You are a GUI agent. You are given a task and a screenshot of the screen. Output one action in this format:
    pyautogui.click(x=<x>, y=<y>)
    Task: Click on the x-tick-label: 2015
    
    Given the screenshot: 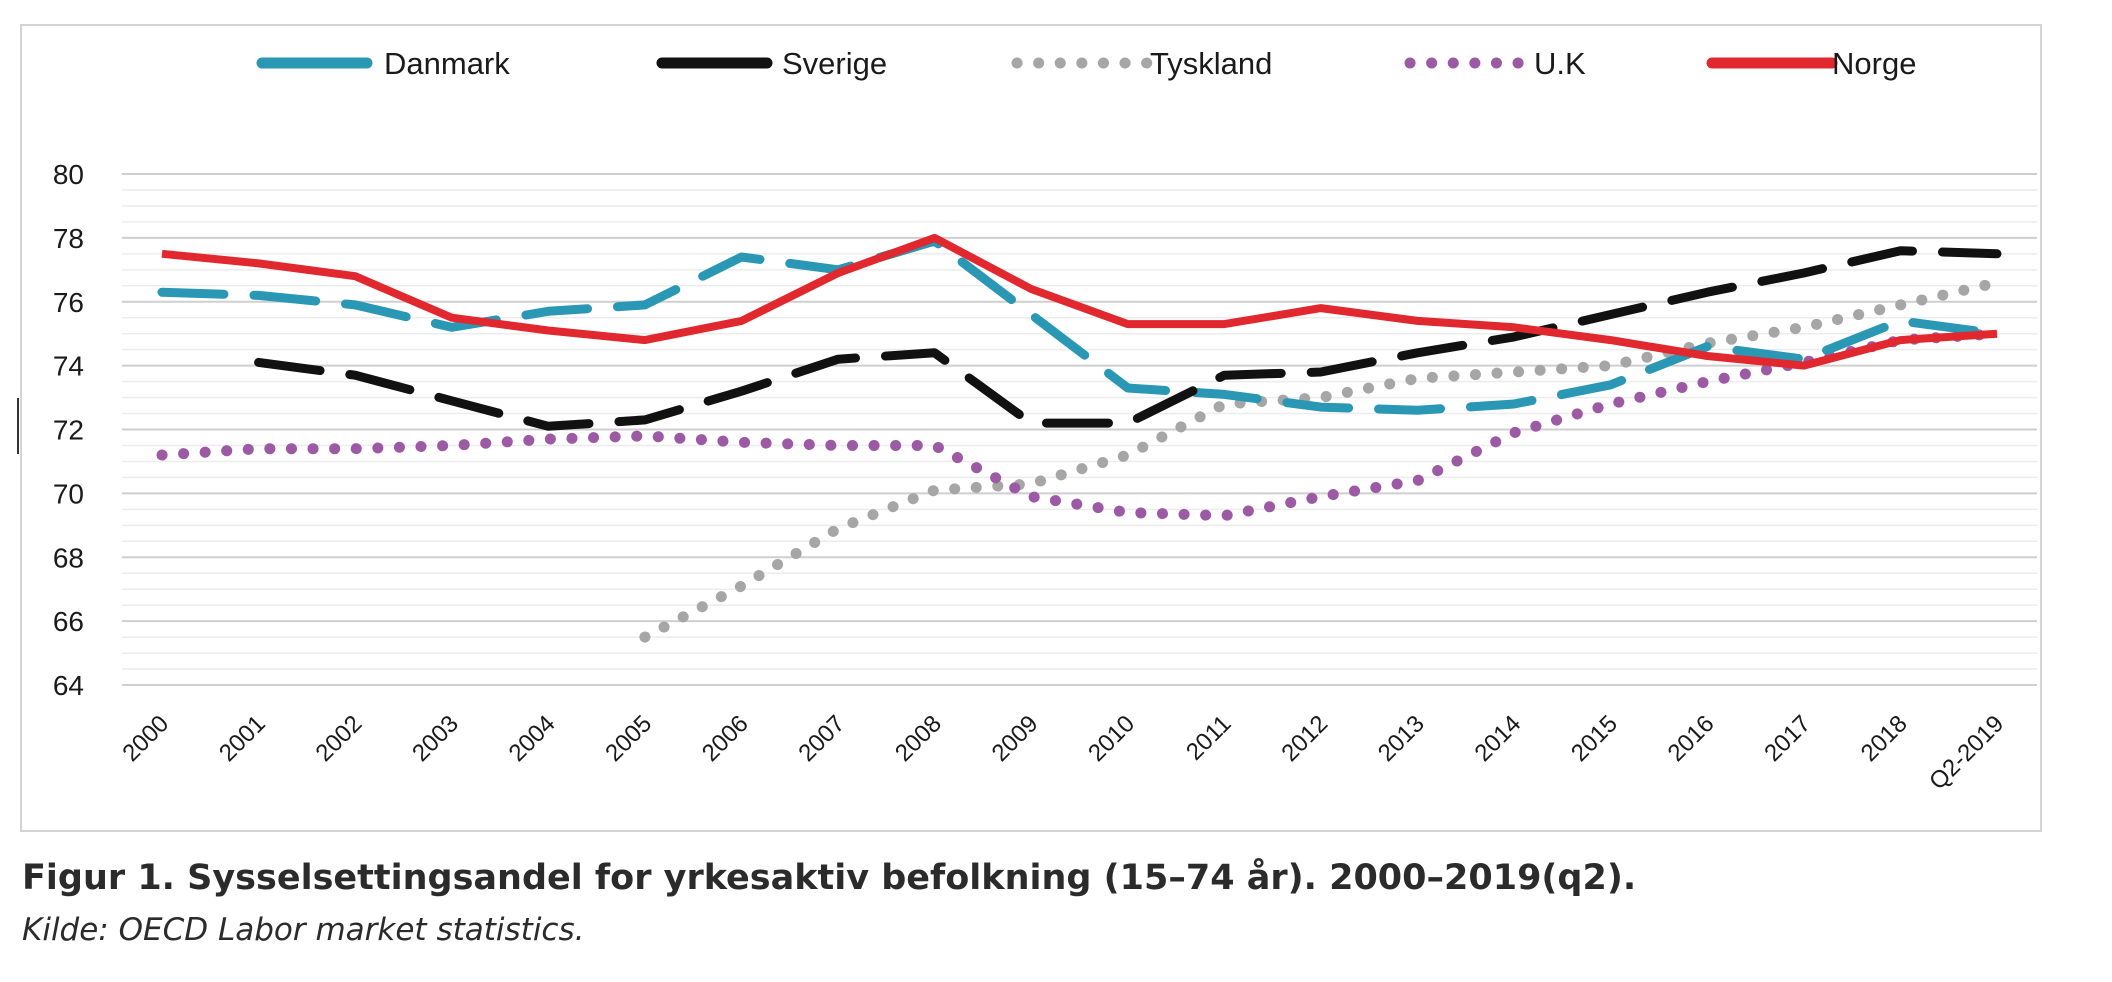 What is the action you would take?
    pyautogui.click(x=1594, y=738)
    